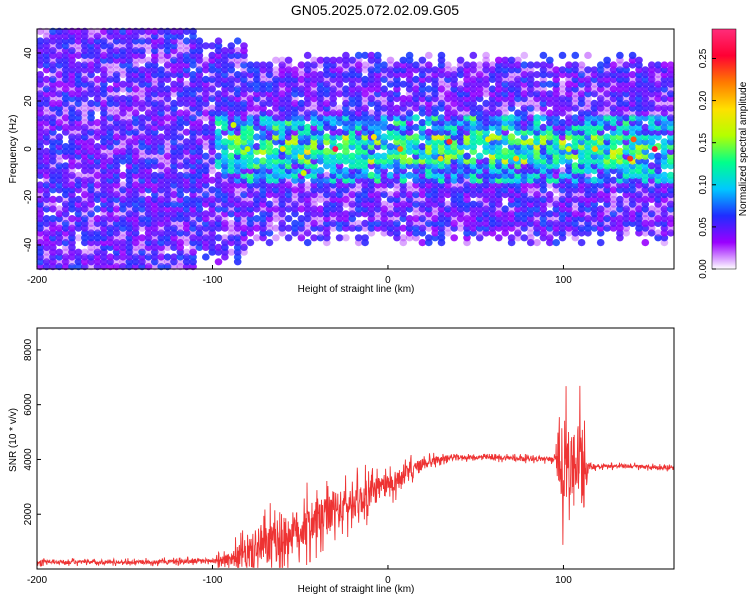 The height and width of the screenshot is (600, 750). What do you see at coordinates (299, 575) in the screenshot?
I see `snr-x-ticks: -200 -100 0 100` at bounding box center [299, 575].